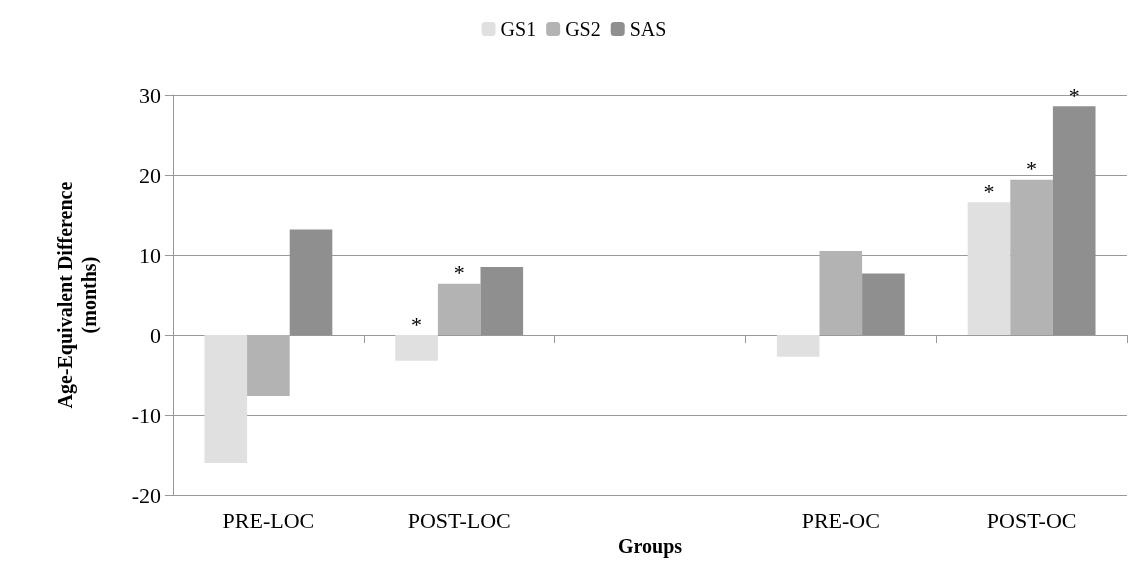 This screenshot has width=1148, height=569. I want to click on y-tick-label: 10, so click(150, 255).